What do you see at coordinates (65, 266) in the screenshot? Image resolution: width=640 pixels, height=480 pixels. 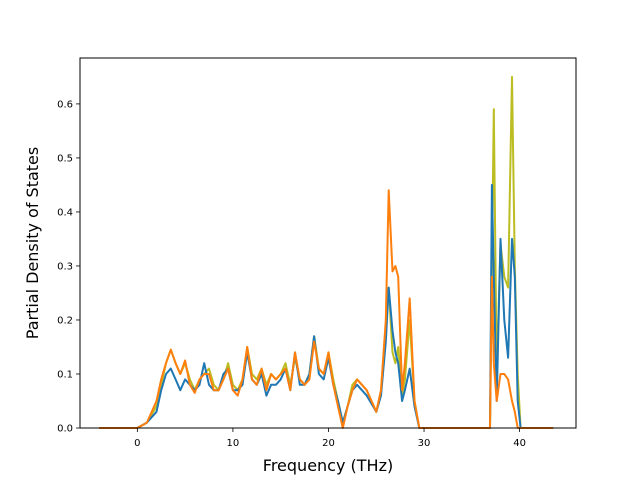 I see `y-tick-label: 0.3` at bounding box center [65, 266].